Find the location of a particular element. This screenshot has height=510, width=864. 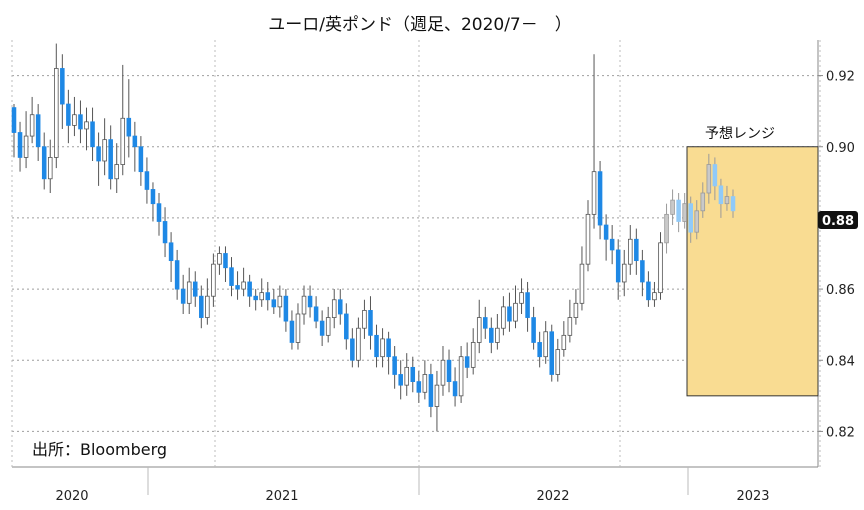

x-tick-label: 2023 is located at coordinates (752, 496).